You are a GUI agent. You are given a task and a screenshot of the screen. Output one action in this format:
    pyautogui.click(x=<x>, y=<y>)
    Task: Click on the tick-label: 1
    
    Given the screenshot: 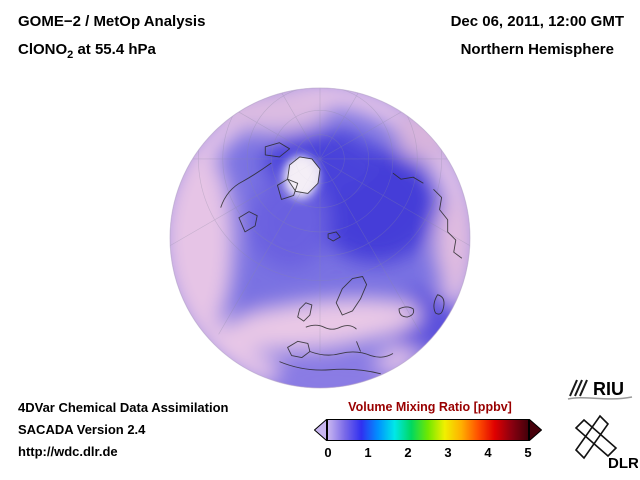 What is the action you would take?
    pyautogui.click(x=368, y=452)
    